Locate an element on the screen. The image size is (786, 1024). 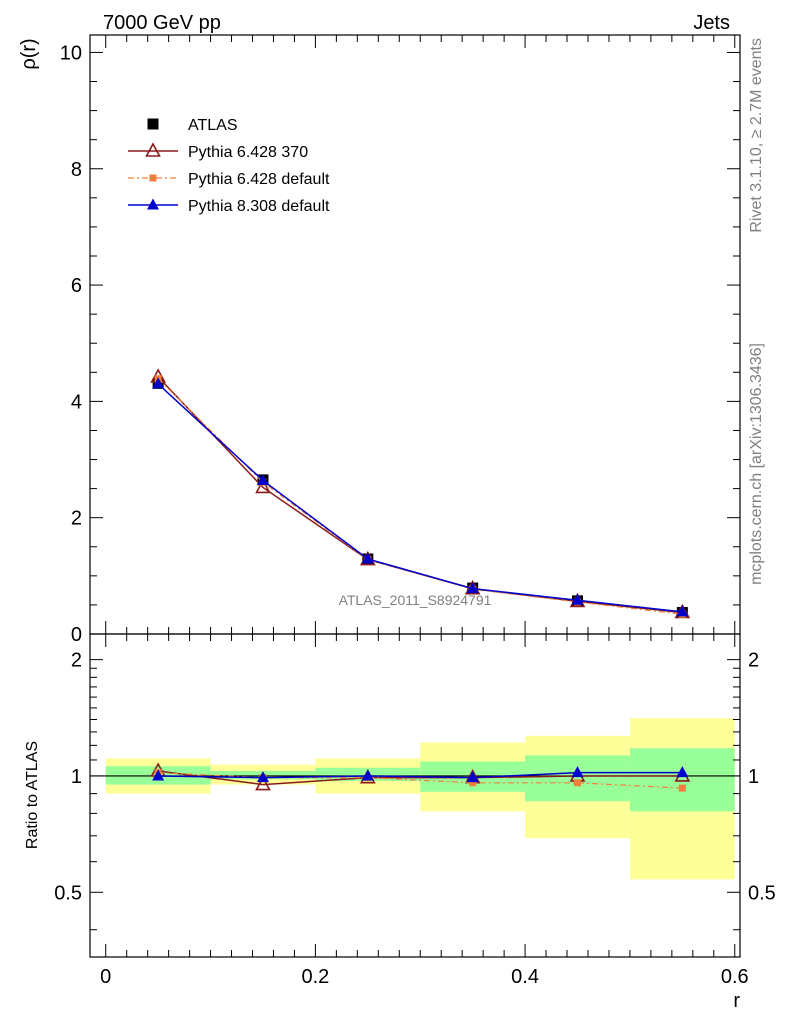
ratio-y-tick-label: 0.5 is located at coordinates (68, 893).